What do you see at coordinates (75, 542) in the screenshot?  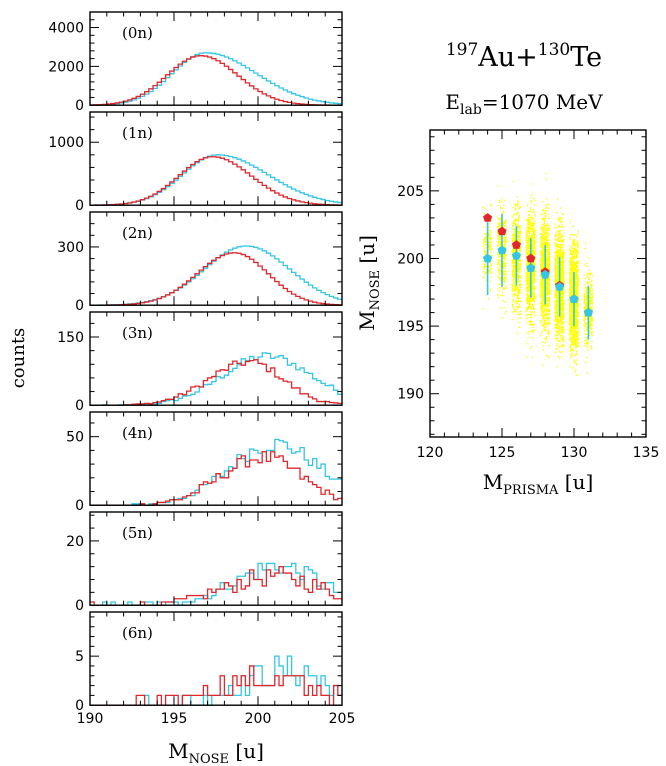 I see `y-tick-label: 20` at bounding box center [75, 542].